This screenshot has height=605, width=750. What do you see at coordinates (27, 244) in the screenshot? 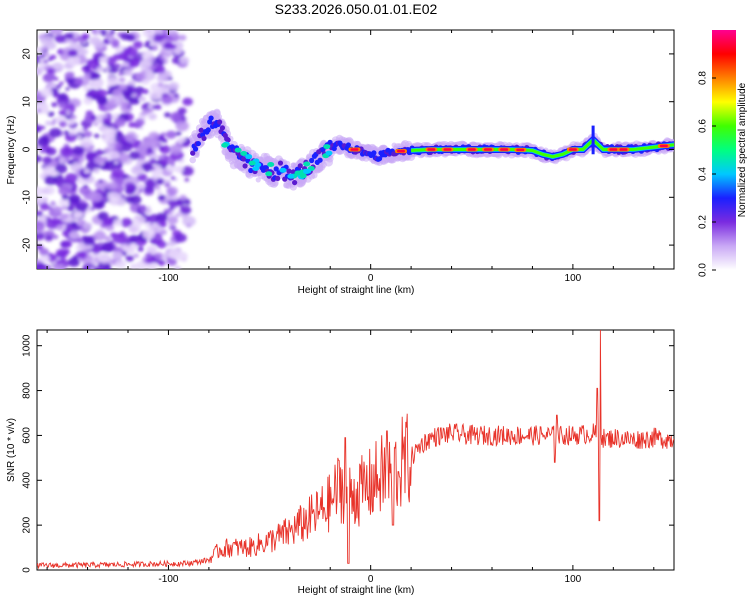
I see `y-tick-label: -20` at bounding box center [27, 244].